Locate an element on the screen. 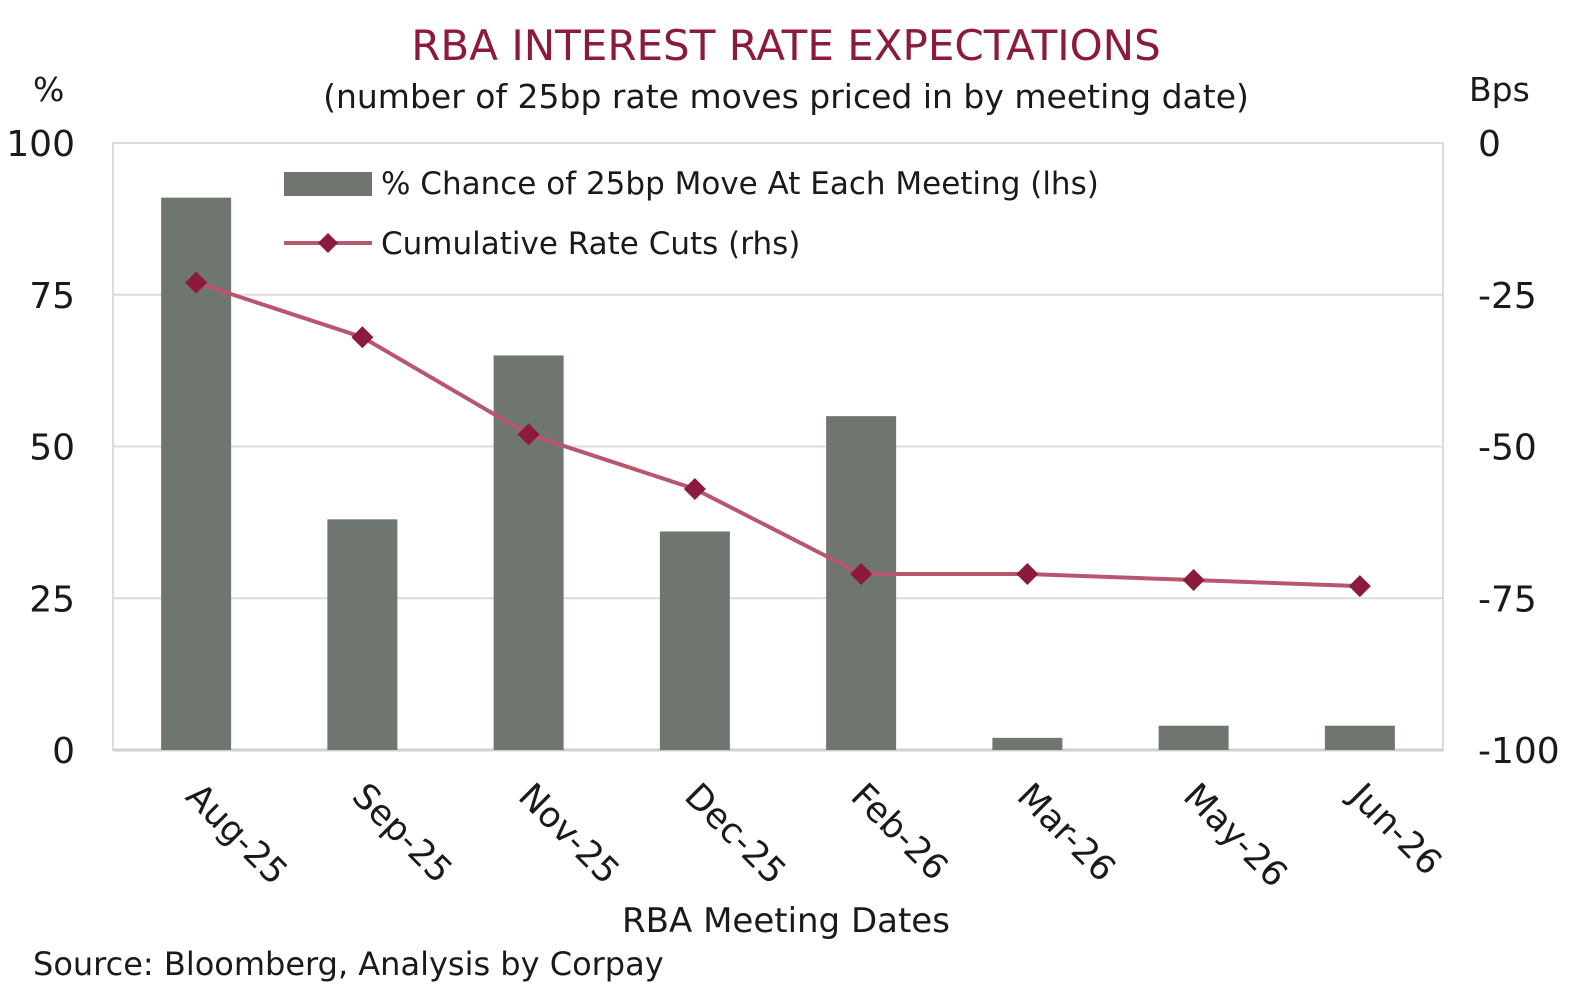 The height and width of the screenshot is (1004, 1587). y-right-tick-label: -50 is located at coordinates (1507, 448).